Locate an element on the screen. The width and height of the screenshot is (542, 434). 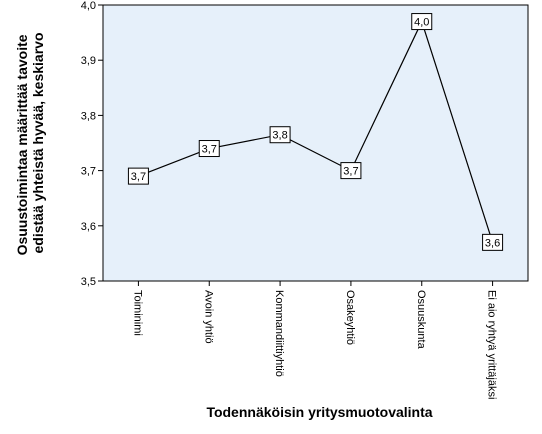
data-point: 3,6 is located at coordinates (493, 242).